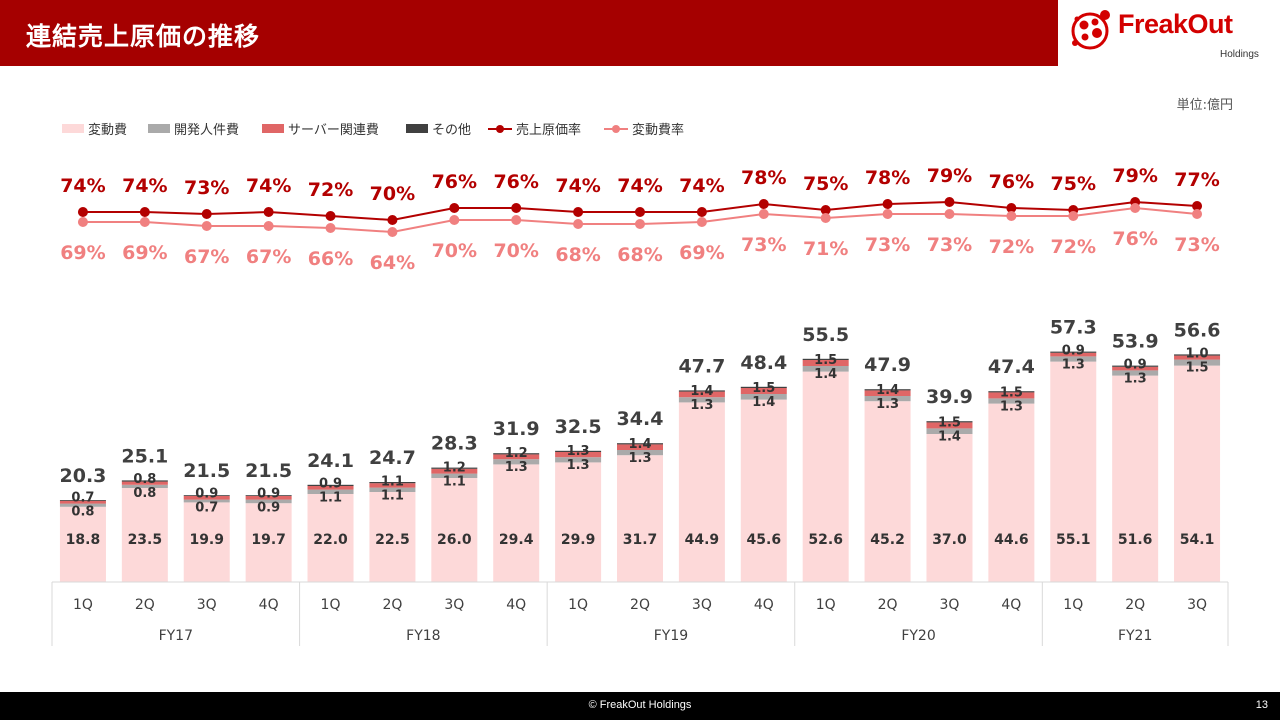 The width and height of the screenshot is (1280, 720). What do you see at coordinates (145, 540) in the screenshot?
I see `variable-cost-label: 23.5` at bounding box center [145, 540].